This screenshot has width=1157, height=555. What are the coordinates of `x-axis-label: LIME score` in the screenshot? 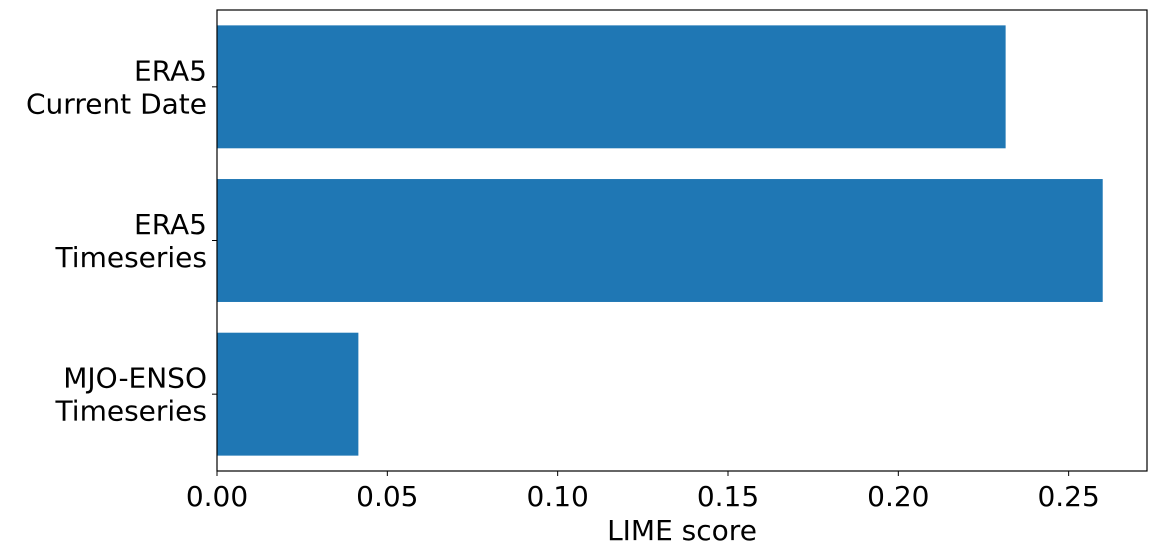 It's located at (682, 530).